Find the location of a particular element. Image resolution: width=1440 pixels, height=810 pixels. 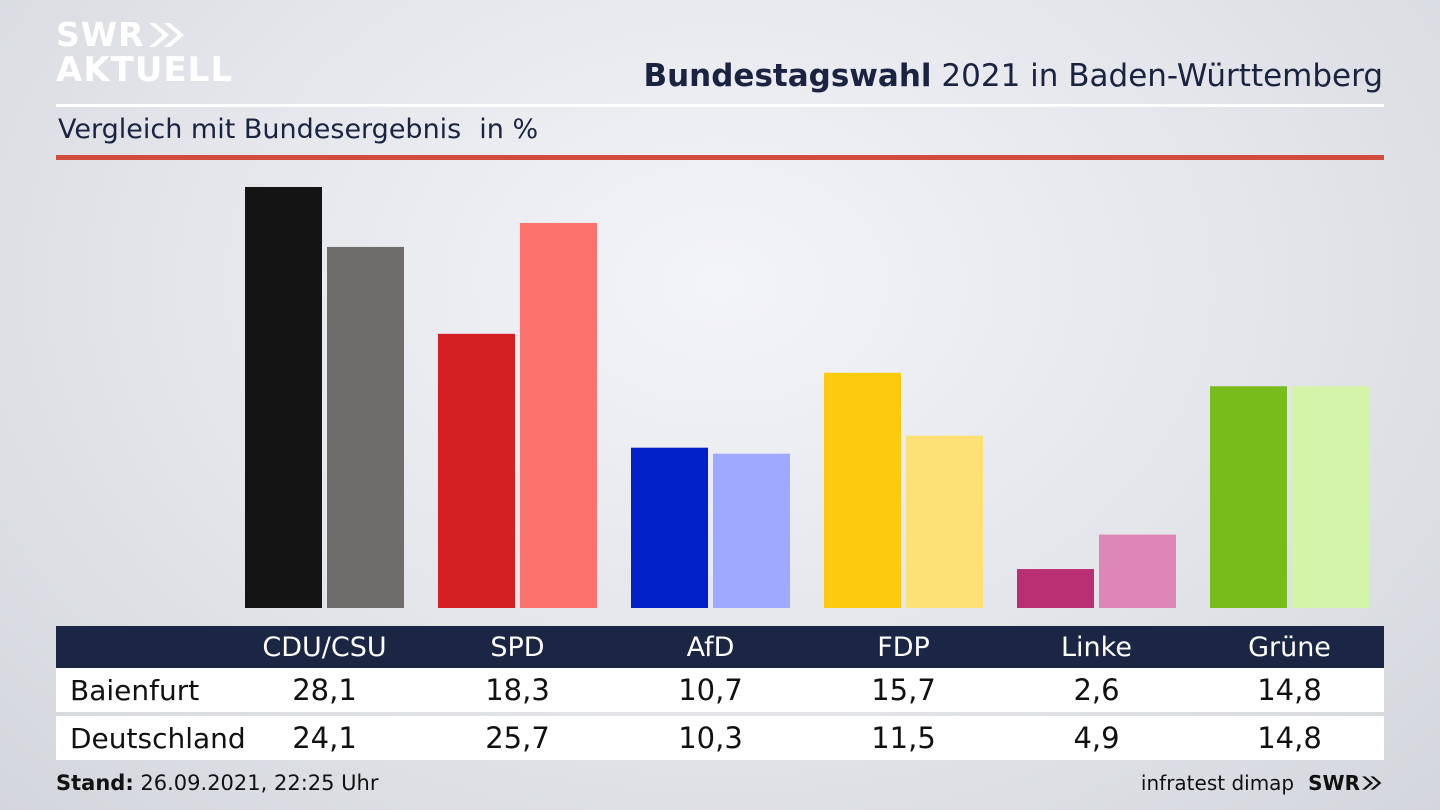

timestamp: Stand: 26.09.2021, 22:25 Uhr is located at coordinates (217, 783).